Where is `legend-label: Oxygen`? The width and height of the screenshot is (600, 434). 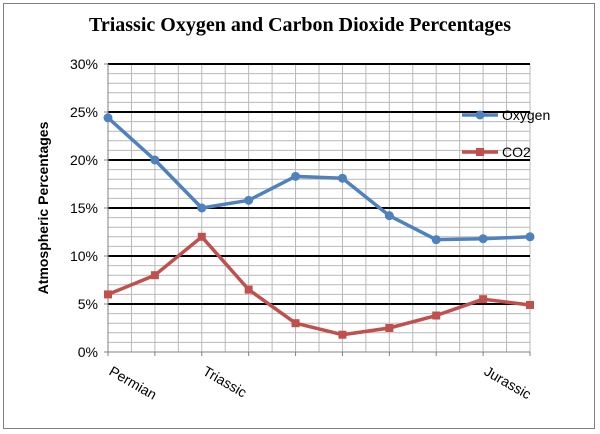
legend-label: Oxygen is located at coordinates (526, 115).